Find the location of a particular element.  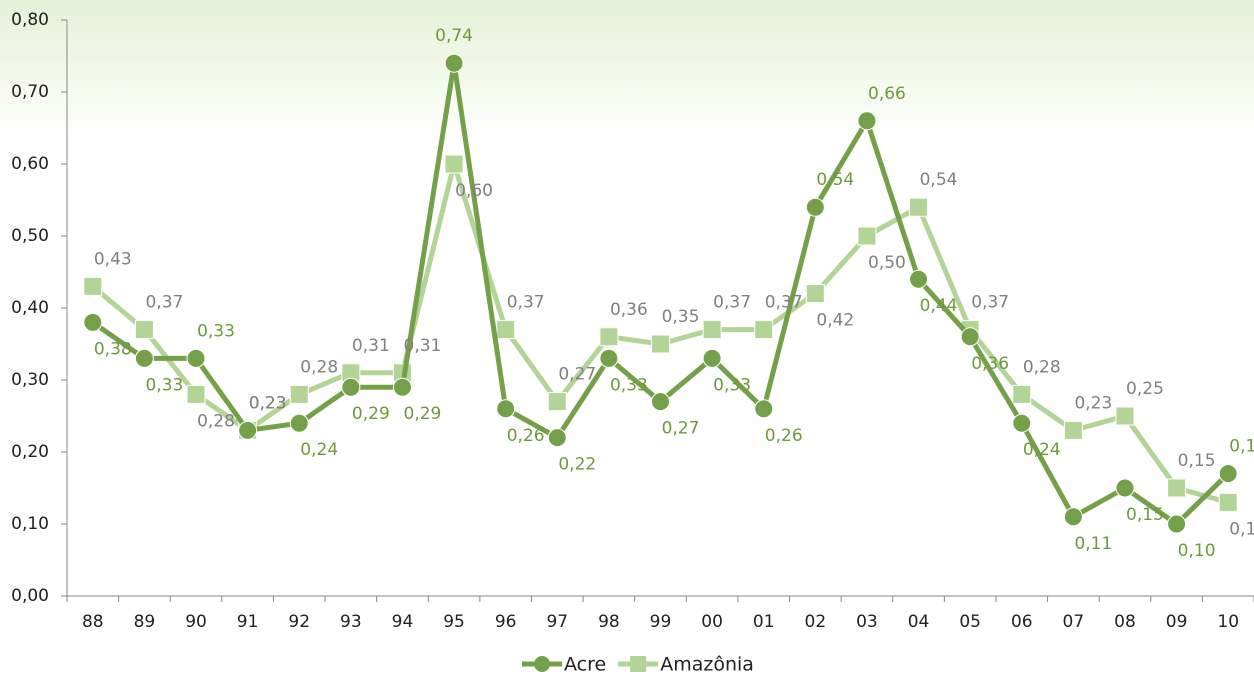

x-tick-label: 93 is located at coordinates (351, 622).